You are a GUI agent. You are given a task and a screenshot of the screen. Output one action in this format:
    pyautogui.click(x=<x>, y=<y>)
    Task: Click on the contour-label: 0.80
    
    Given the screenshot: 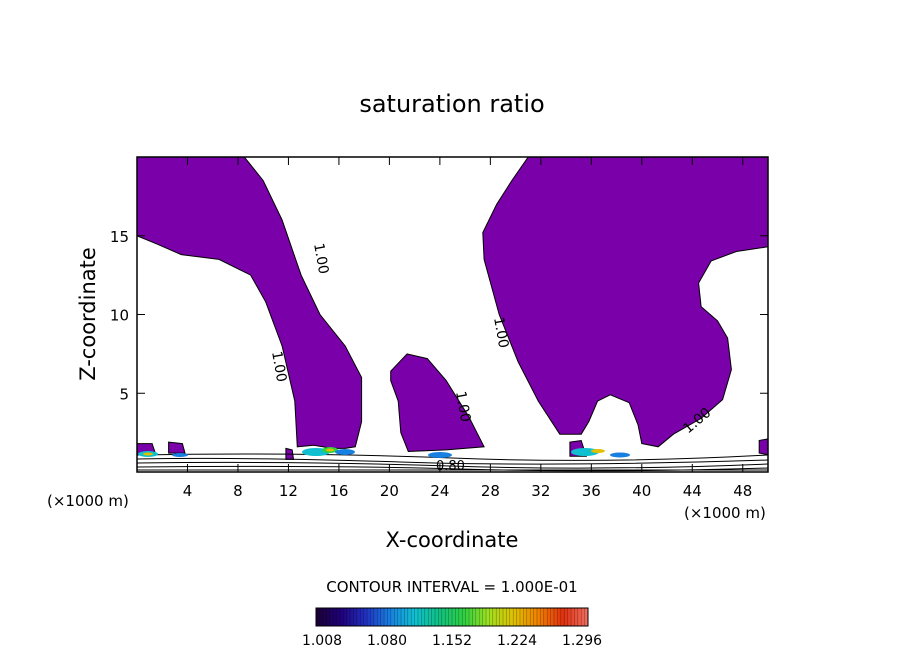 What is the action you would take?
    pyautogui.click(x=450, y=466)
    